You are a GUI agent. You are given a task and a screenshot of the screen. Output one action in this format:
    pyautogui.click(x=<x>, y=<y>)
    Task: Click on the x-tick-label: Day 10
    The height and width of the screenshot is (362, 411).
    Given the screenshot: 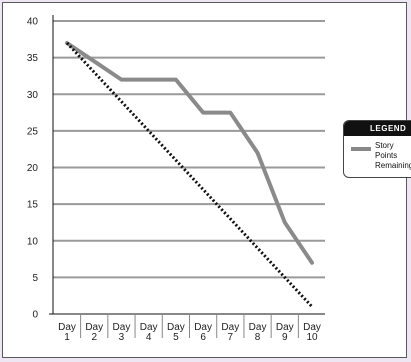 What is the action you would take?
    pyautogui.click(x=312, y=332)
    